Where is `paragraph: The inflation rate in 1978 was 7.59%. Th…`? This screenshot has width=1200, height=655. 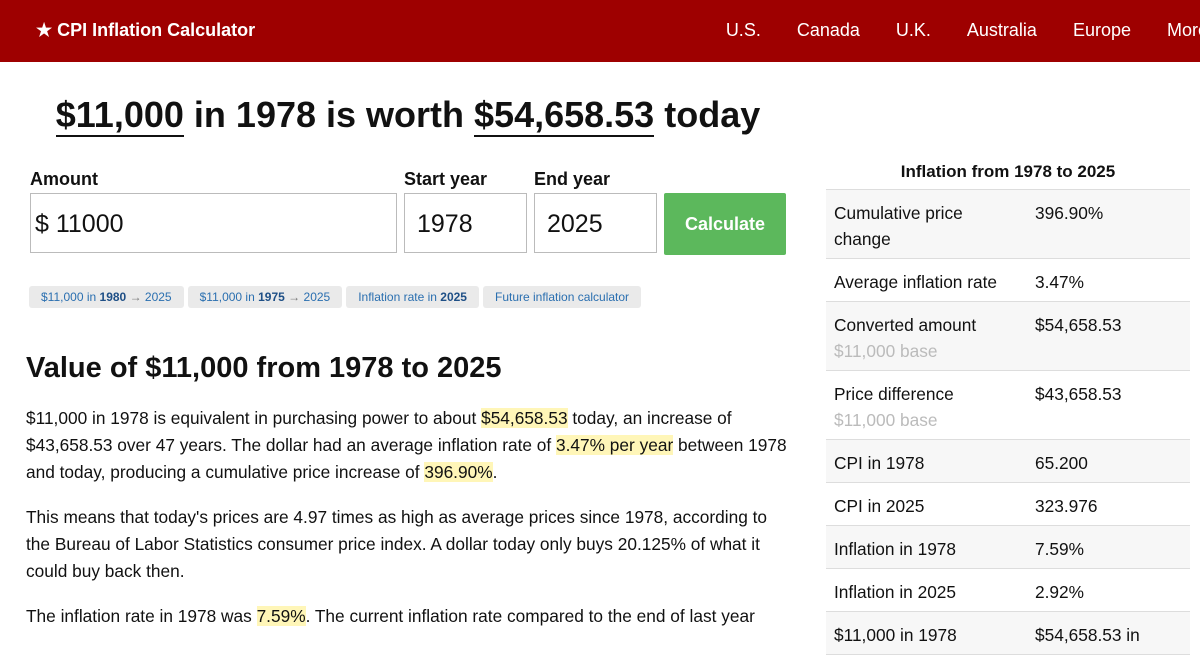
paragraph: The inflation rate in 1978 was 7.59%. Th… is located at coordinates (409, 616).